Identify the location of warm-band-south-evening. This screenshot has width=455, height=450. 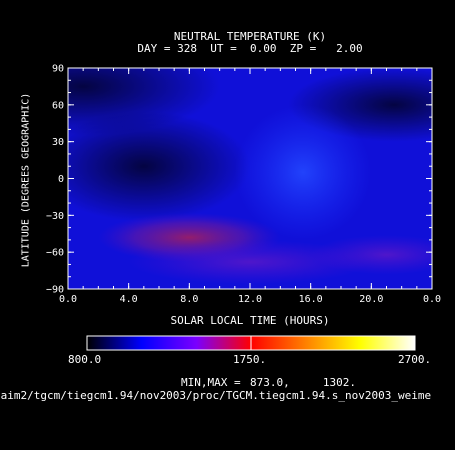
(371, 254).